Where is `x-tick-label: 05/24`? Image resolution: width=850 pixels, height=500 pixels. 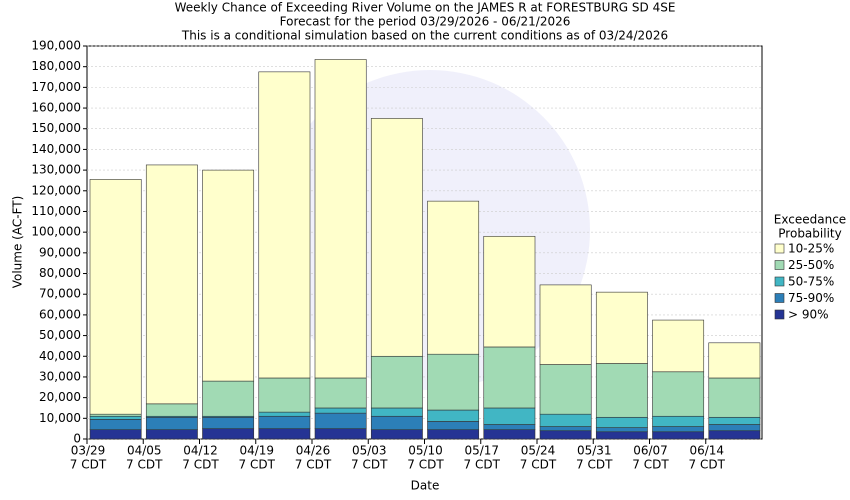 x-tick-label: 05/24 is located at coordinates (538, 451).